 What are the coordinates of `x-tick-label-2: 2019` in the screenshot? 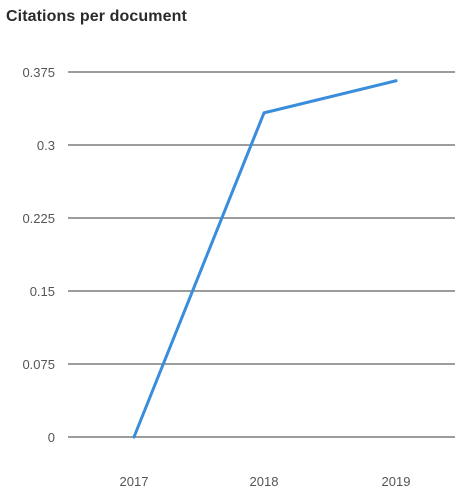 It's located at (396, 481).